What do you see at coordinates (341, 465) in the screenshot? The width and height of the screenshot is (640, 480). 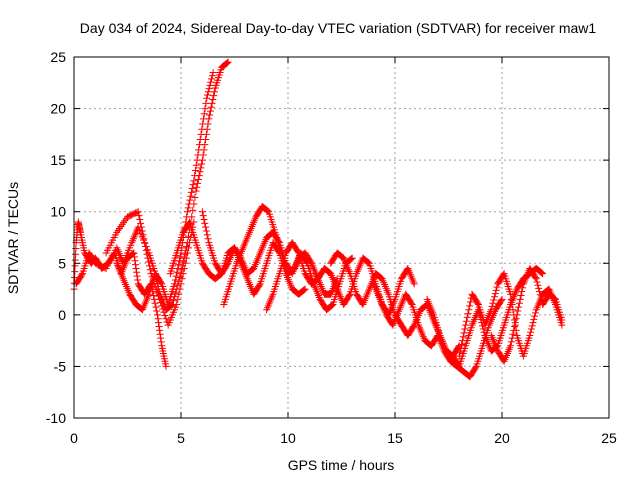 I see `x-axis-label: GPS time / hours` at bounding box center [341, 465].